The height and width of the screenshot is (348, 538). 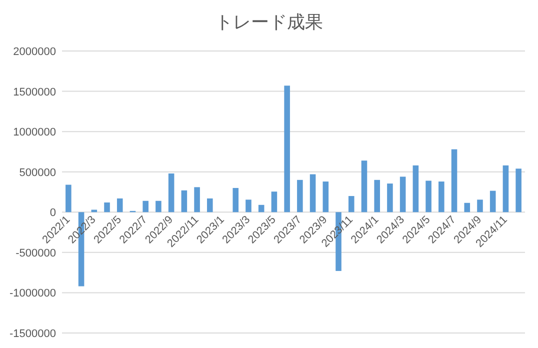 I want to click on chart-title: トレード成果, so click(x=269, y=22).